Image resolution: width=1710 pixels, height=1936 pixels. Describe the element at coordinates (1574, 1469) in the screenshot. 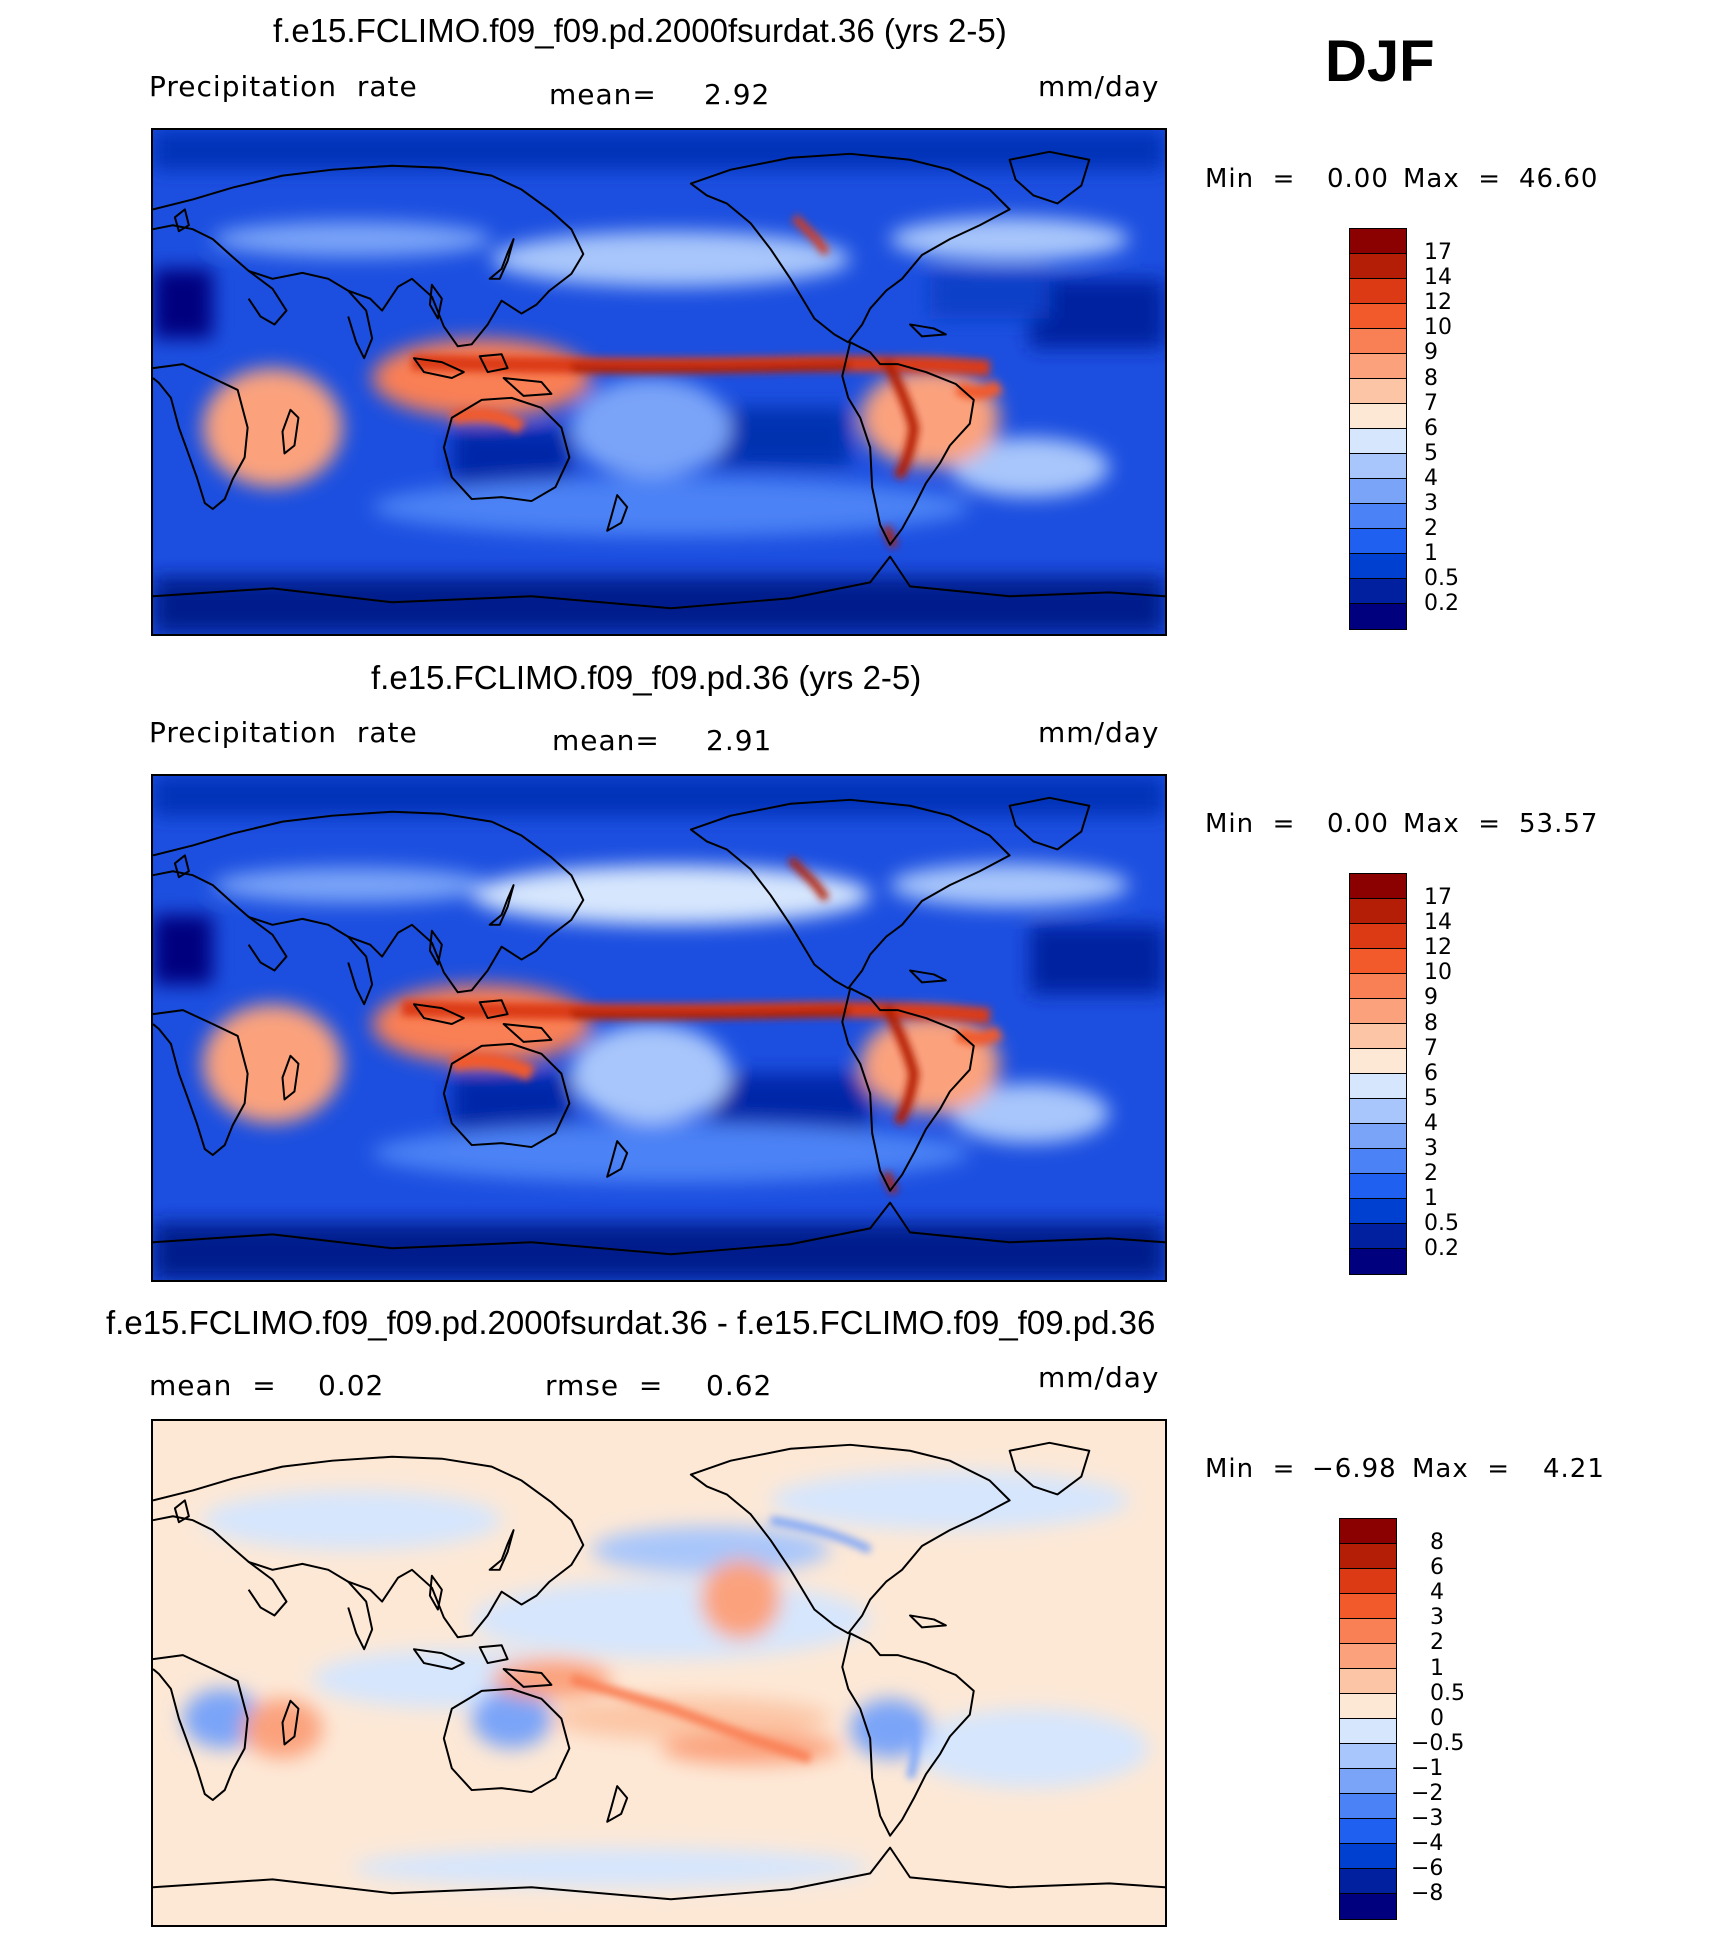

I see `panel-3-max-value: 4.21` at that location.